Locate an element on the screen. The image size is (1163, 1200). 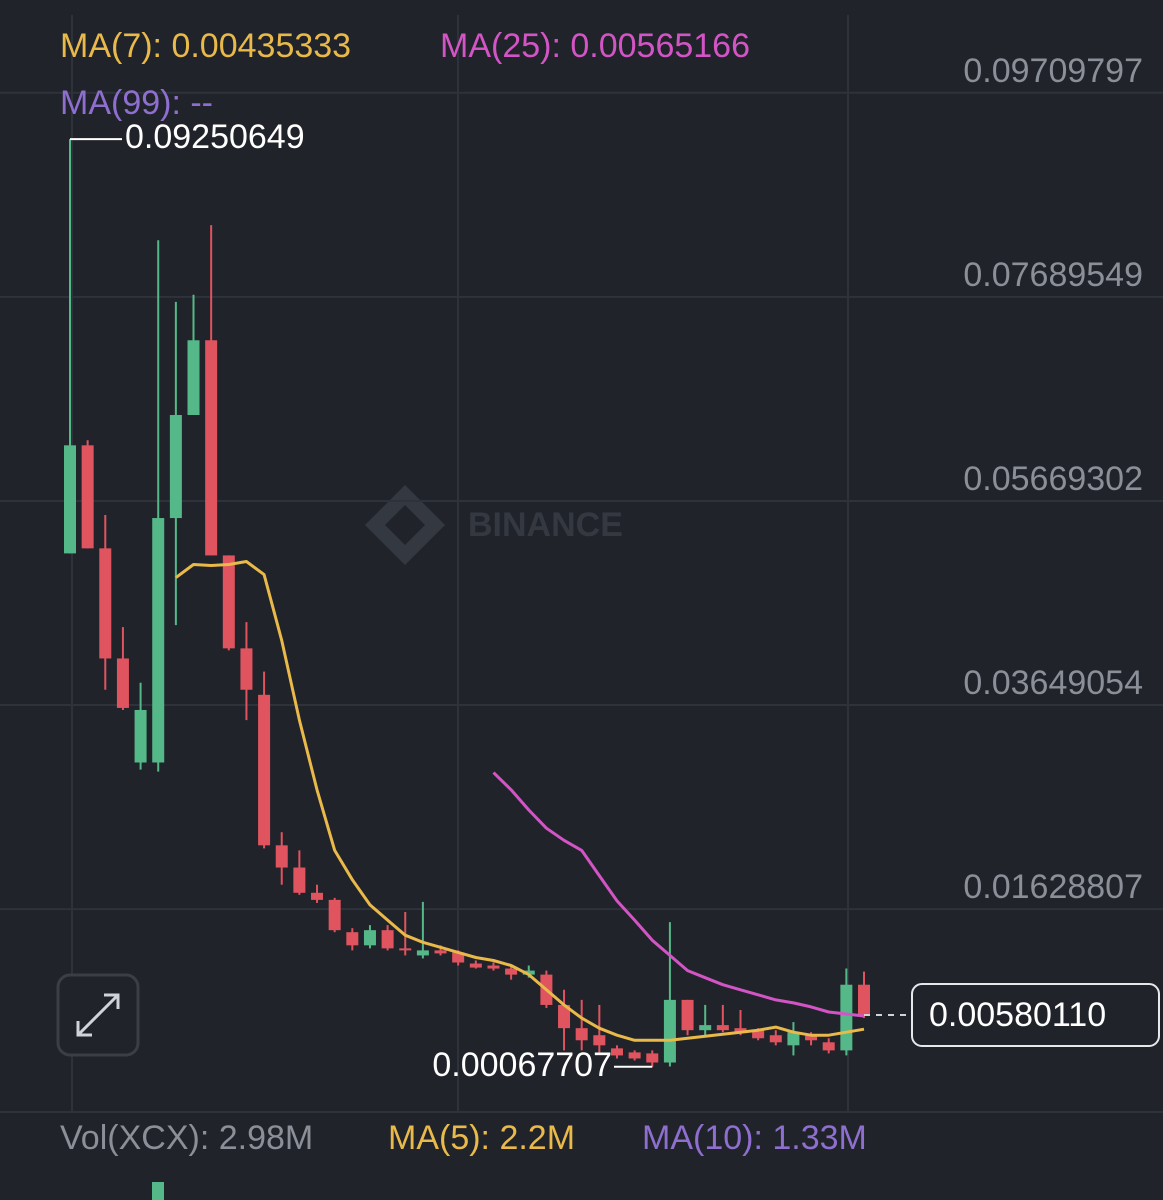
legend-entry: MA(99): -- is located at coordinates (136, 103).